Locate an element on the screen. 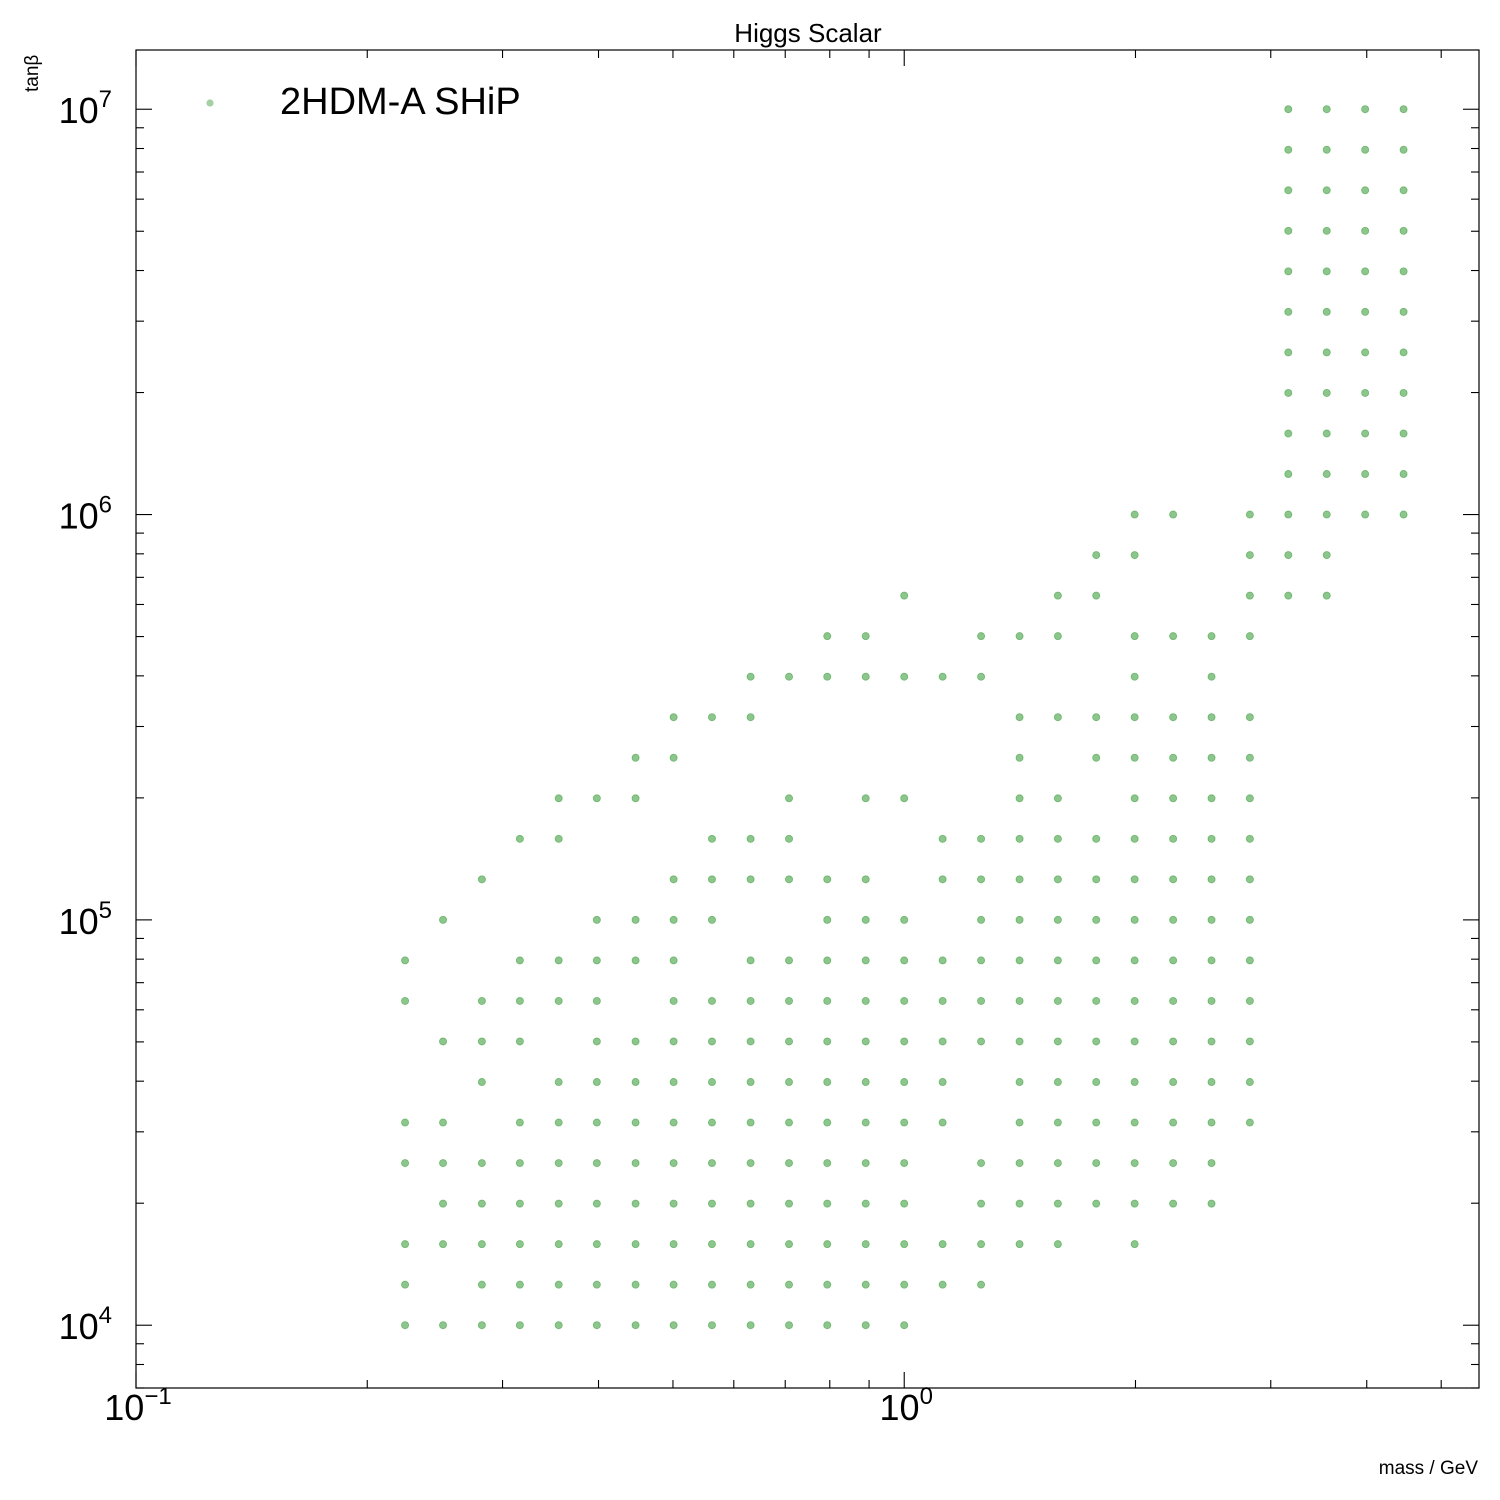 The image size is (1500, 1500). y-tick-label: 10⁶ is located at coordinates (85, 514).